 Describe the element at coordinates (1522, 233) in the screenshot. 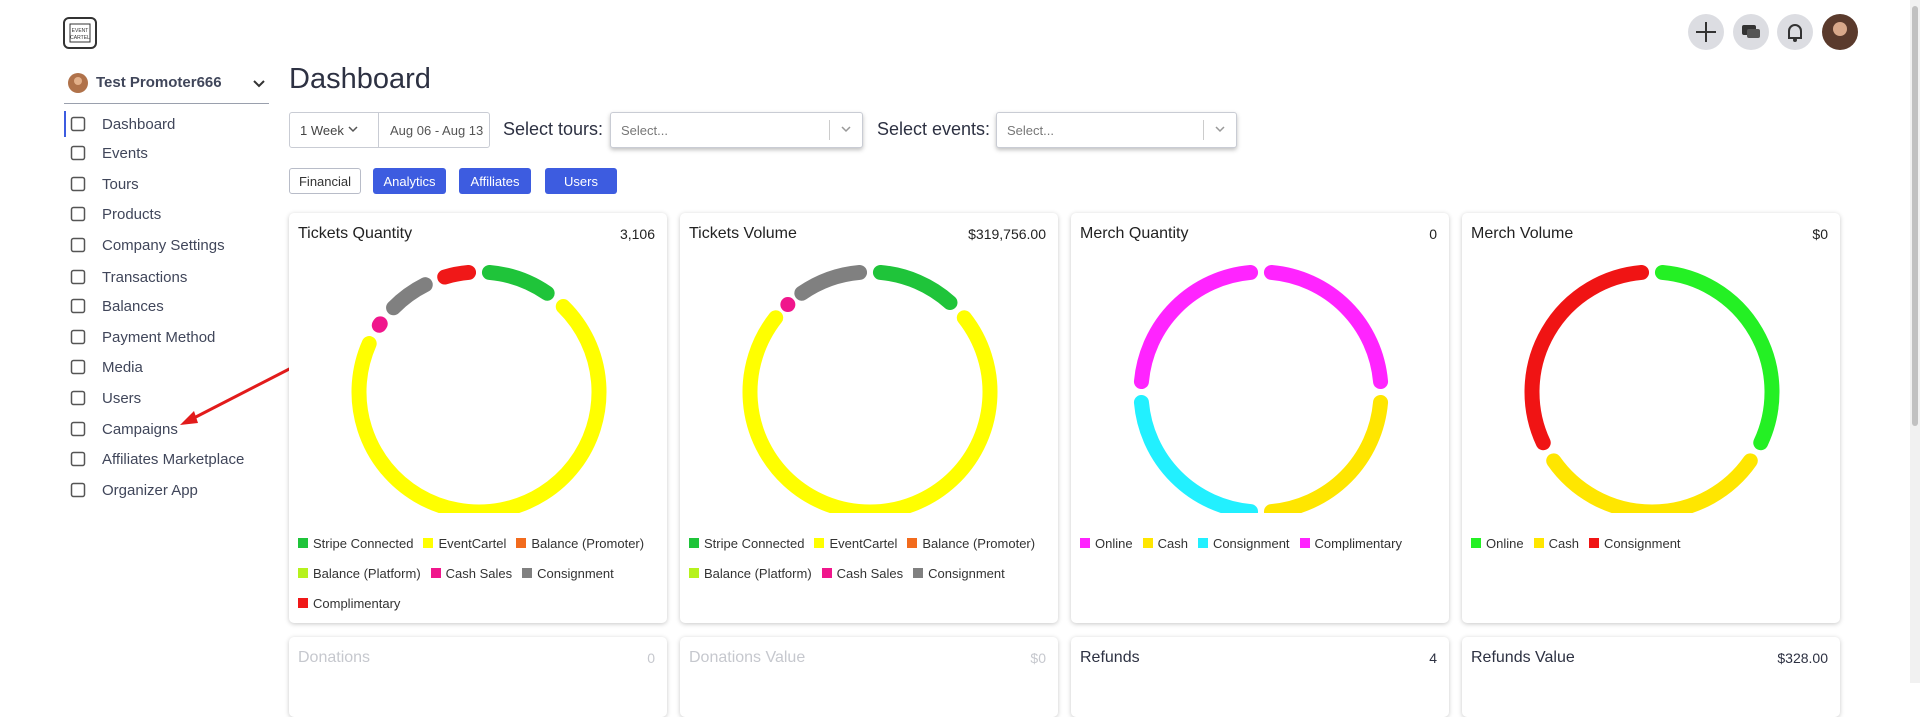

I see `chart-title: Merch Volume` at that location.